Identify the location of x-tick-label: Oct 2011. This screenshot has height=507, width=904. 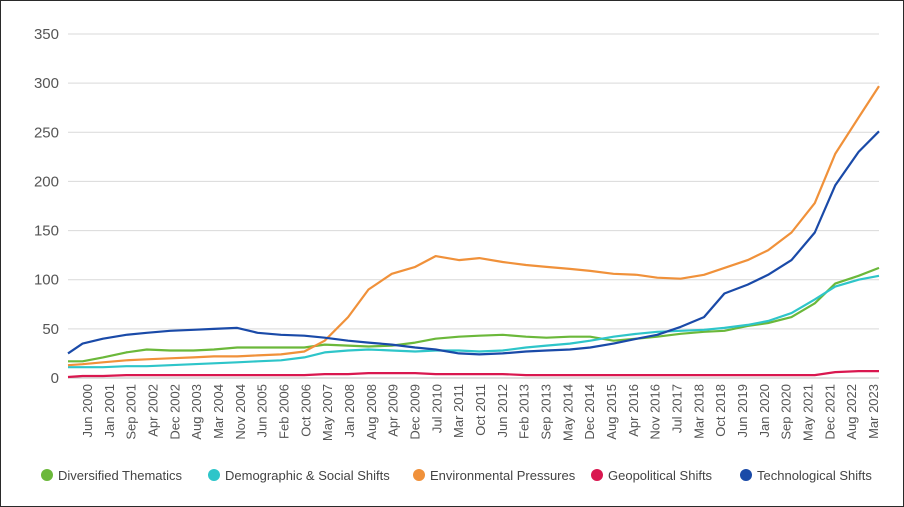
(480, 410).